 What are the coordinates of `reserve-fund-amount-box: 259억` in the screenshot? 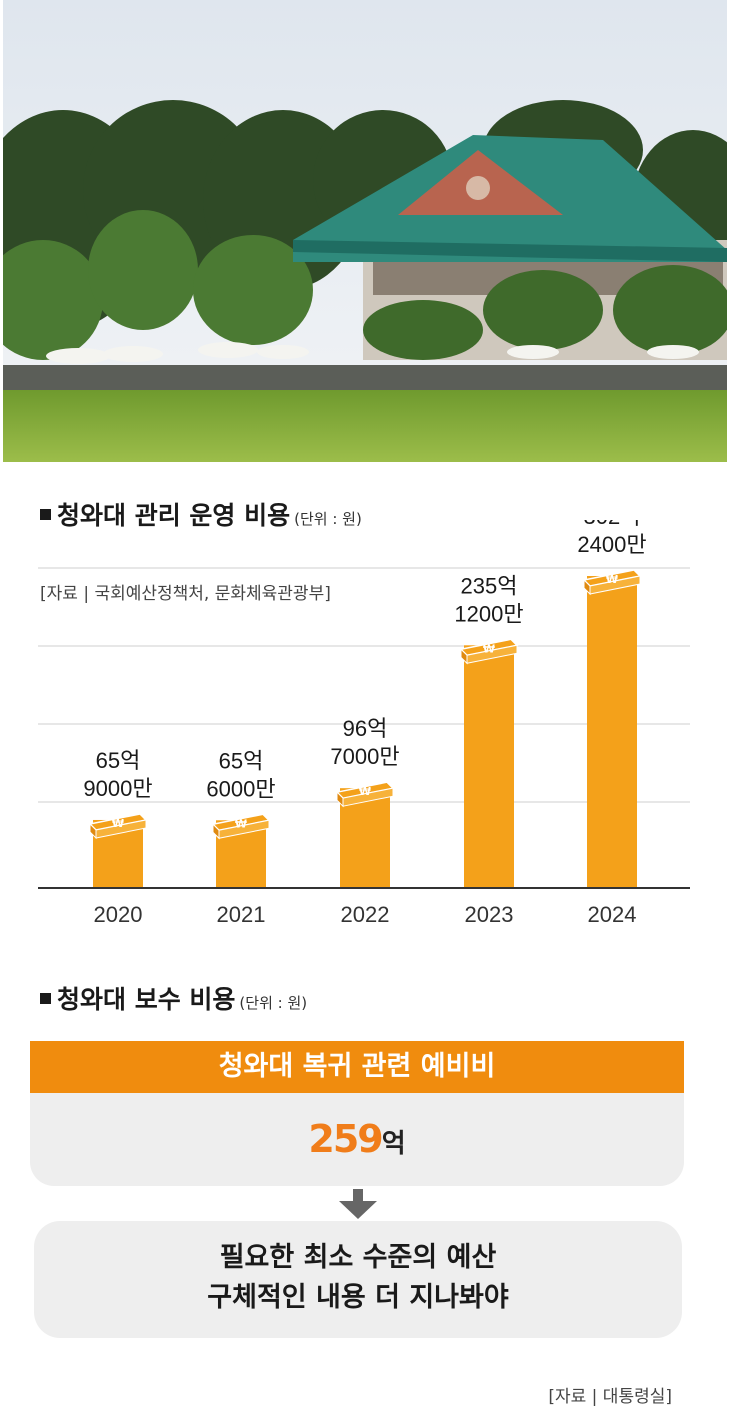 It's located at (357, 1139).